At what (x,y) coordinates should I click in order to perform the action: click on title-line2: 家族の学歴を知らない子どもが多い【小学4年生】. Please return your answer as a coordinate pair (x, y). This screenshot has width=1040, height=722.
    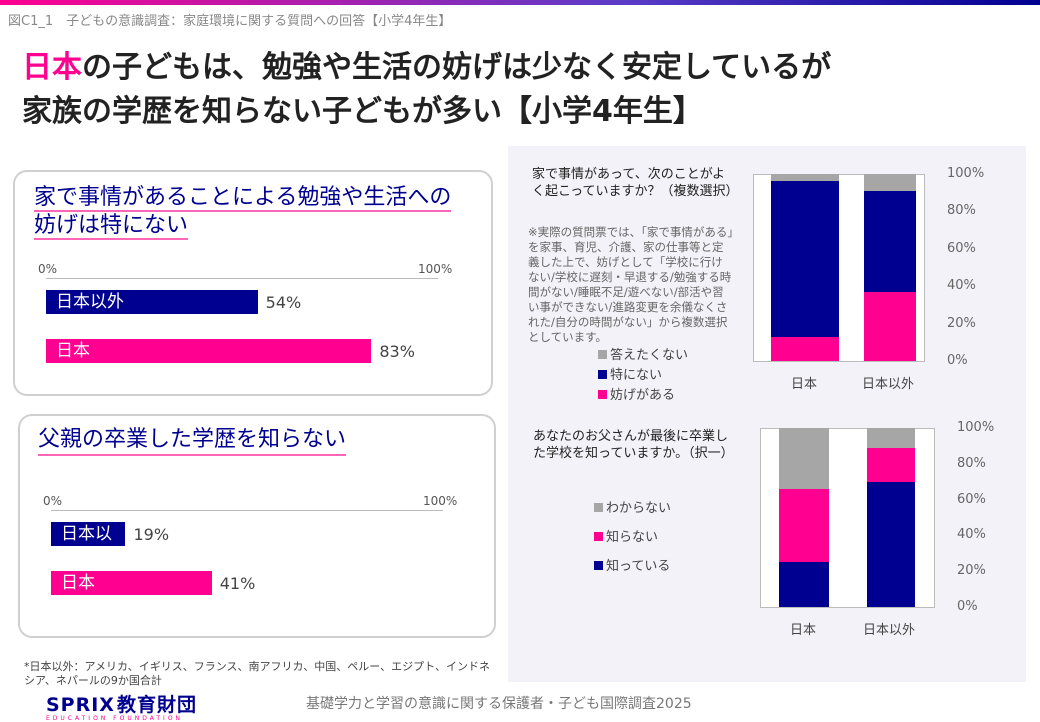
    Looking at the image, I should click on (362, 111).